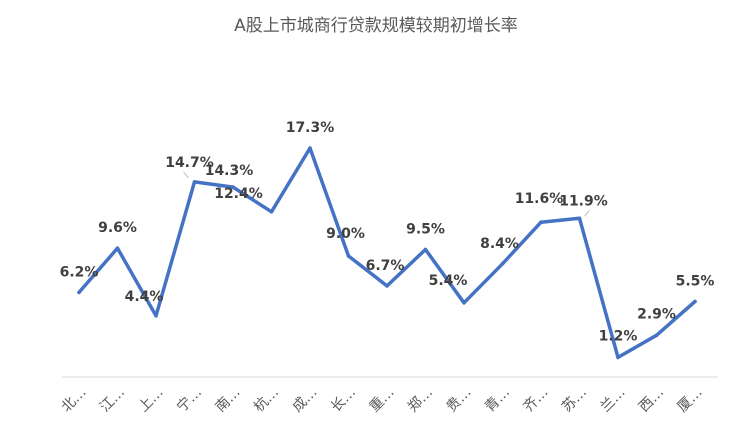 This screenshot has height=434, width=752. What do you see at coordinates (310, 128) in the screenshot?
I see `data-label: 17.3%` at bounding box center [310, 128].